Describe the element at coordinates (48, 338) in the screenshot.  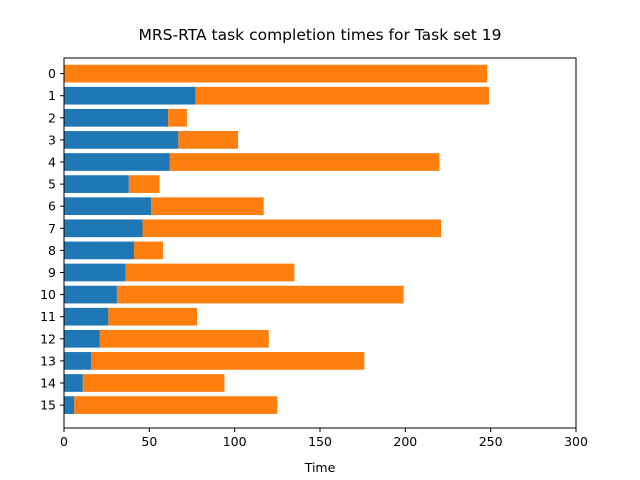
I see `y-tick-label-12: 12` at that location.